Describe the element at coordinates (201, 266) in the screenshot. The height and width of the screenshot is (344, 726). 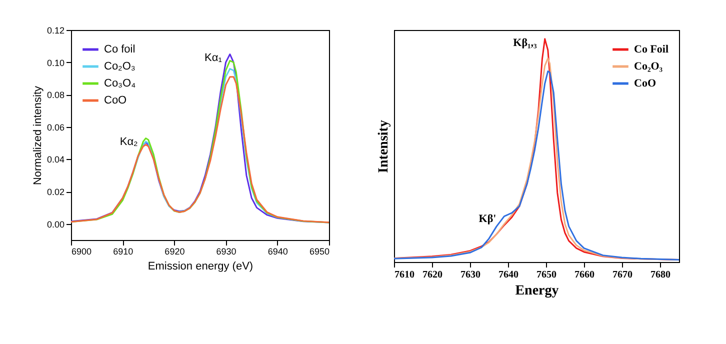
I see `x-axis-title: Emission energy (eV)` at that location.